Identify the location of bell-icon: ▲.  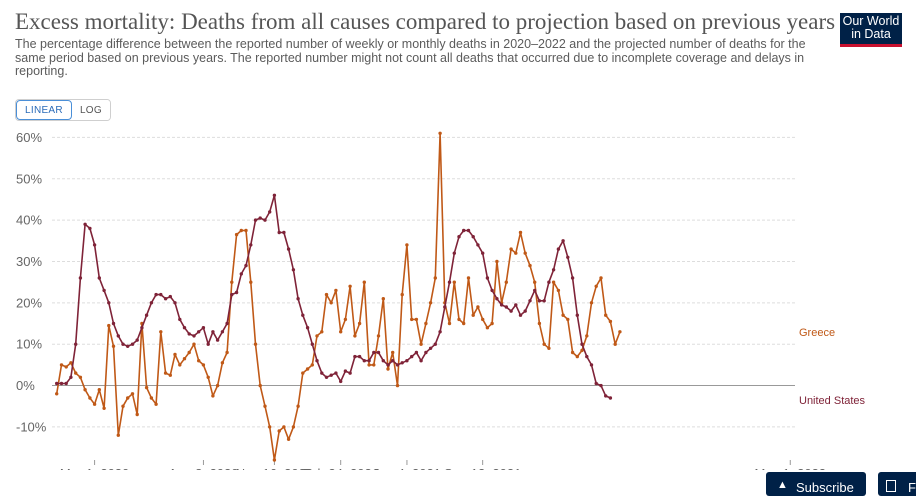
(782, 485).